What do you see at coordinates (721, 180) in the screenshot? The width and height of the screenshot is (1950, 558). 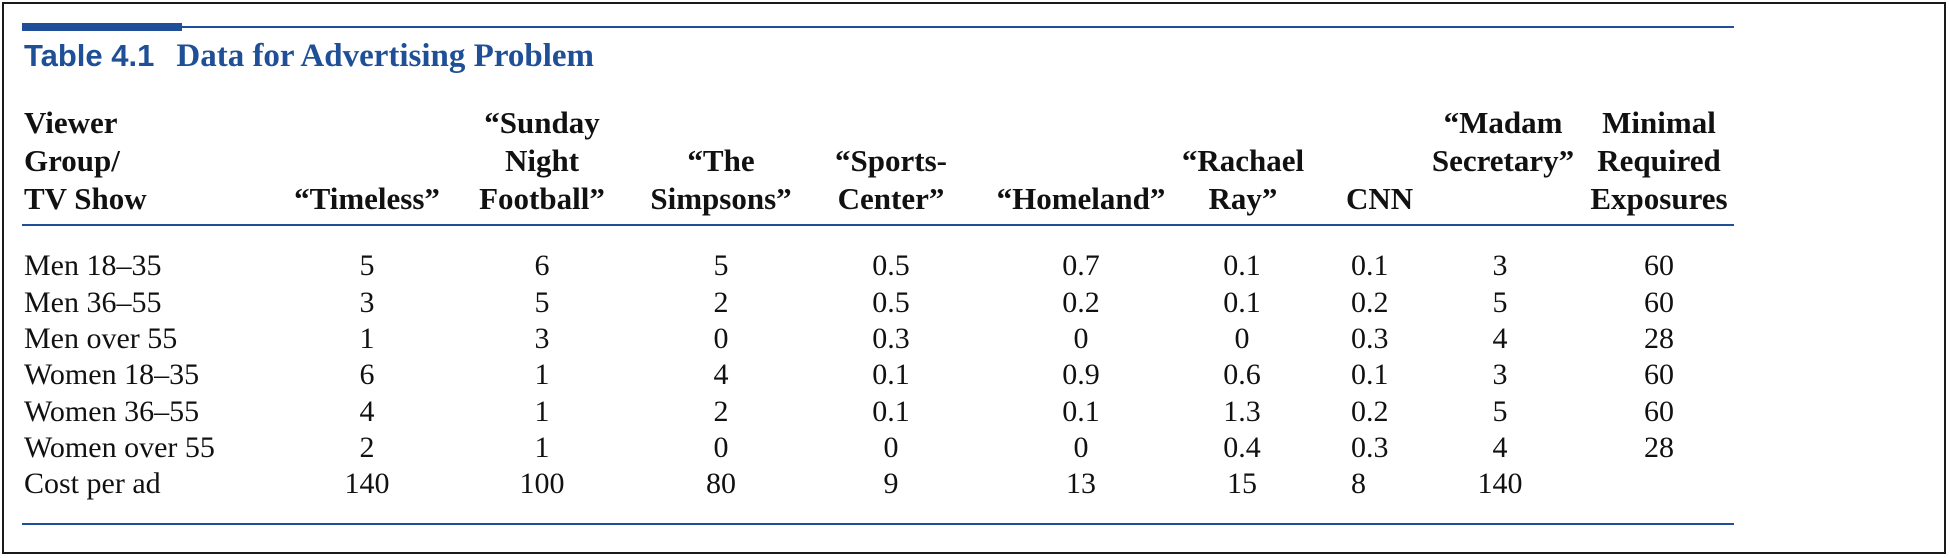 I see `header-the-simpsons: “The Simpsons”` at bounding box center [721, 180].